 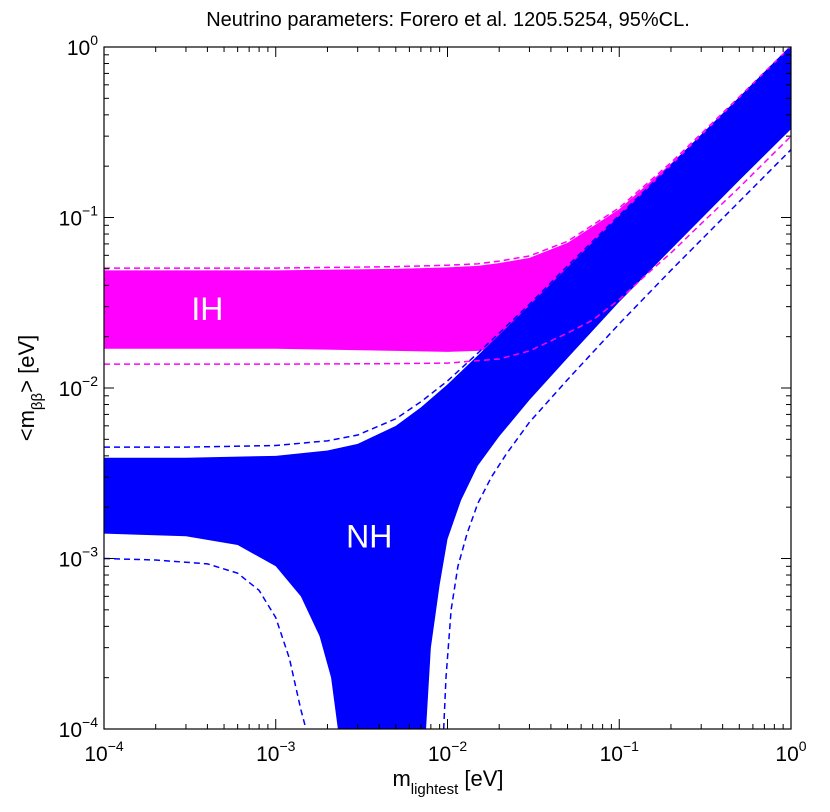 What do you see at coordinates (79, 558) in the screenshot?
I see `y-tick-label: 10⁻³` at bounding box center [79, 558].